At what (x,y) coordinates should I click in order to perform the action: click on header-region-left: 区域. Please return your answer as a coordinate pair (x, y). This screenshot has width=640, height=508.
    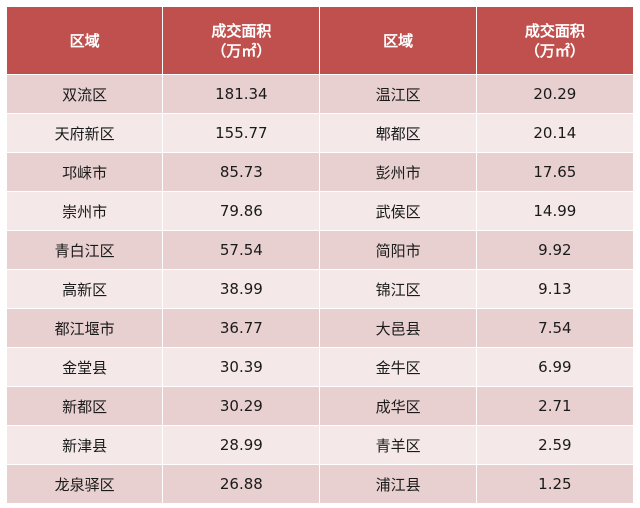
    Looking at the image, I should click on (84, 40).